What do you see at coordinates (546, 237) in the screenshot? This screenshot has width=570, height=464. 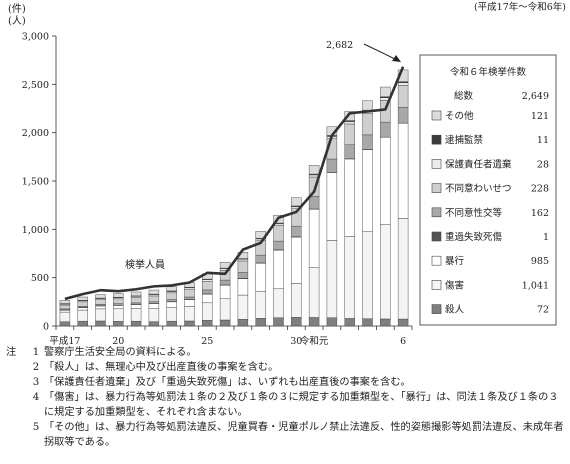 I see `legend-item-value: 1` at bounding box center [546, 237].